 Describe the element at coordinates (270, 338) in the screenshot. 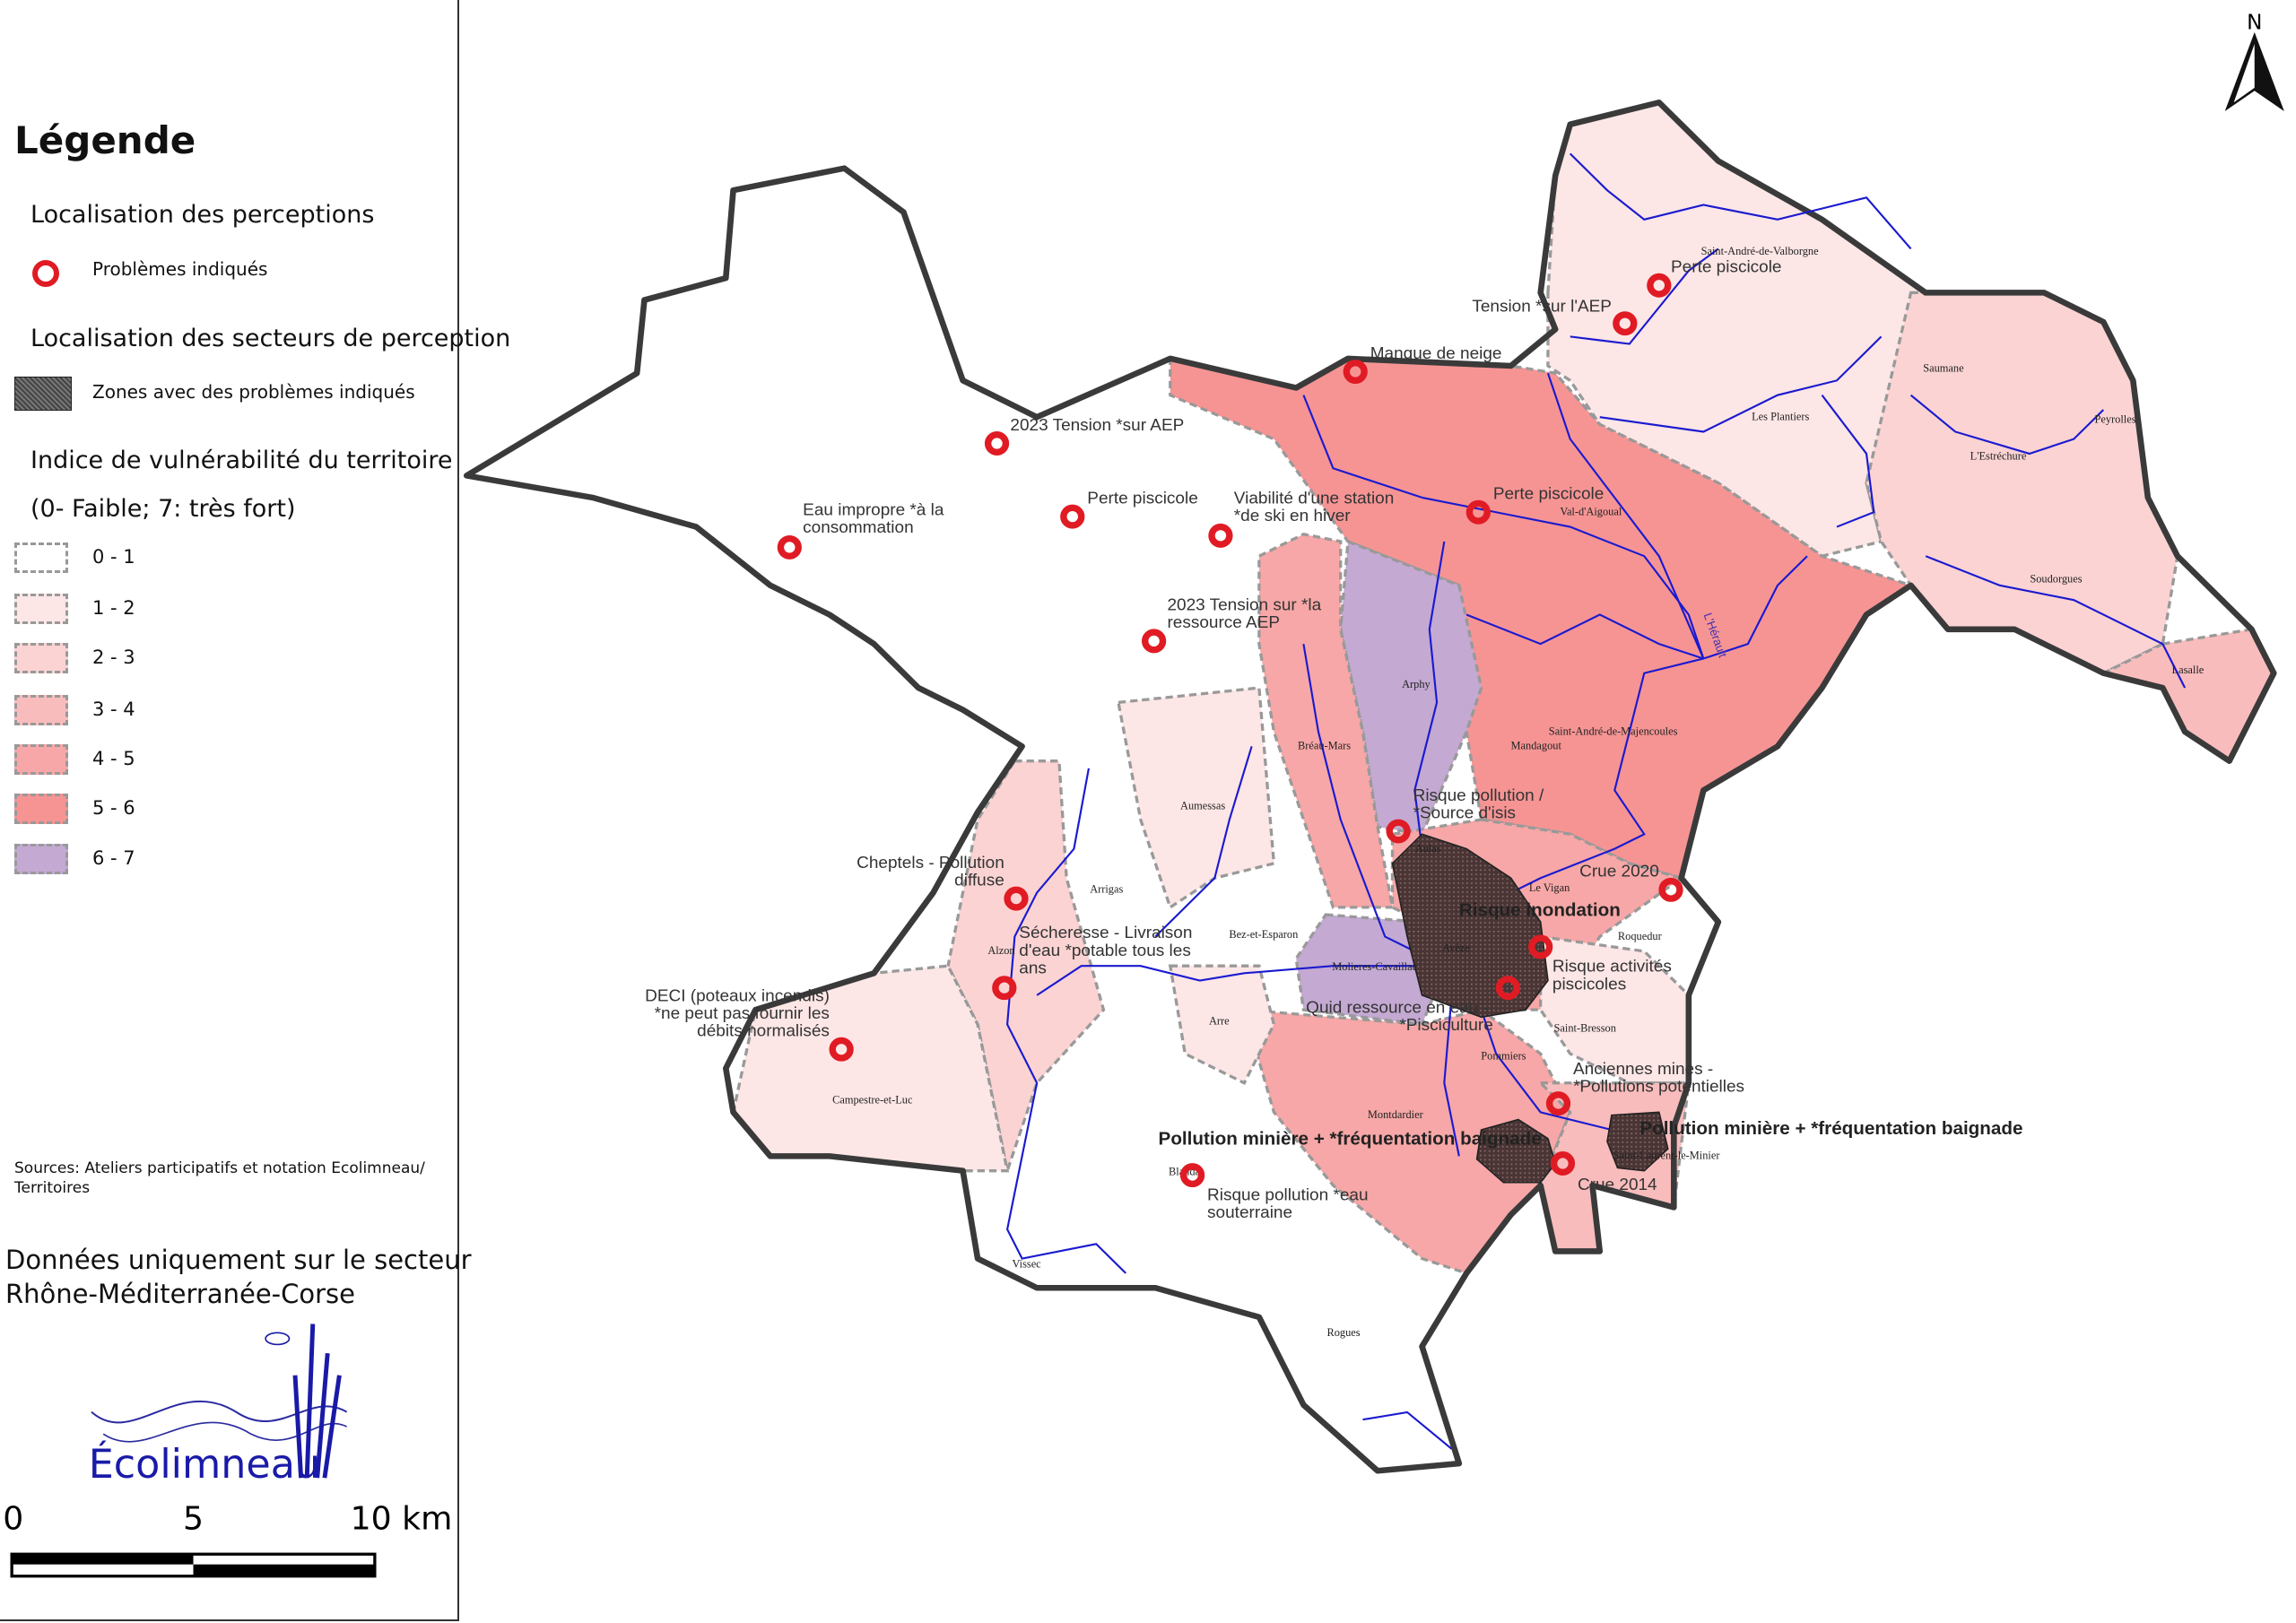

I see `legend-sectors-heading: Localisation des secteurs de perception` at that location.